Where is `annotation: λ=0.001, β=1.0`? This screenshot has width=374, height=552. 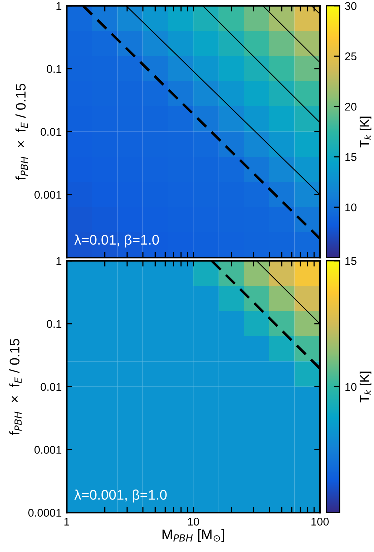
annotation: λ=0.001, β=1.0 is located at coordinates (120, 496).